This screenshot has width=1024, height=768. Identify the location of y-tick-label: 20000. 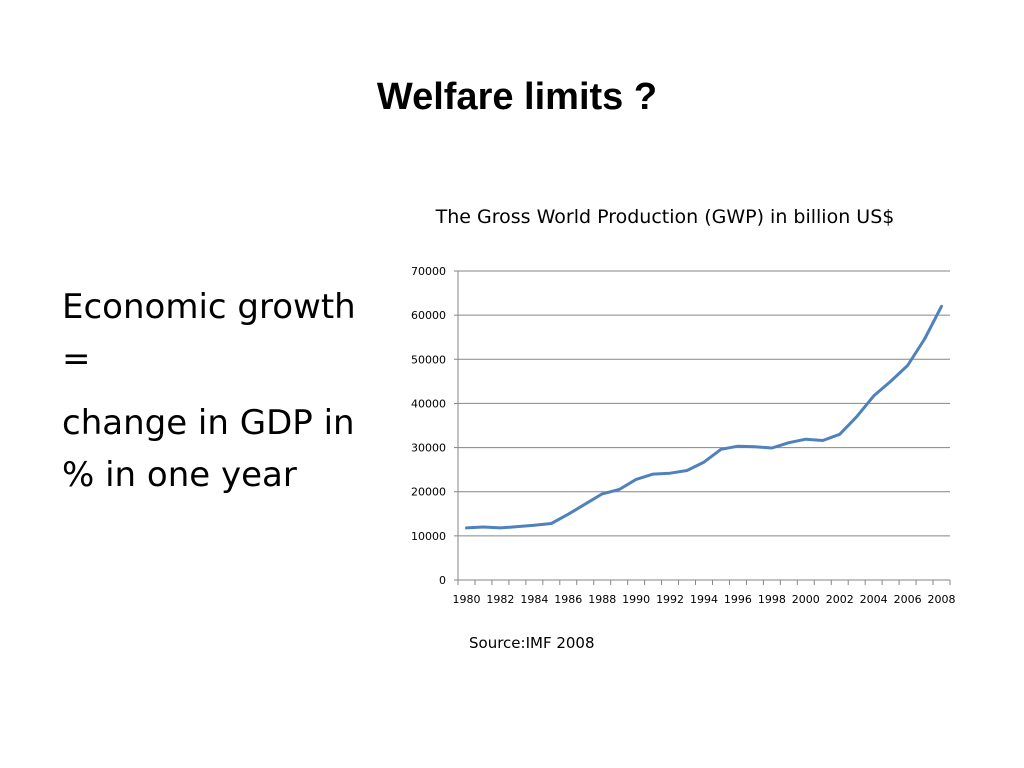
(428, 492).